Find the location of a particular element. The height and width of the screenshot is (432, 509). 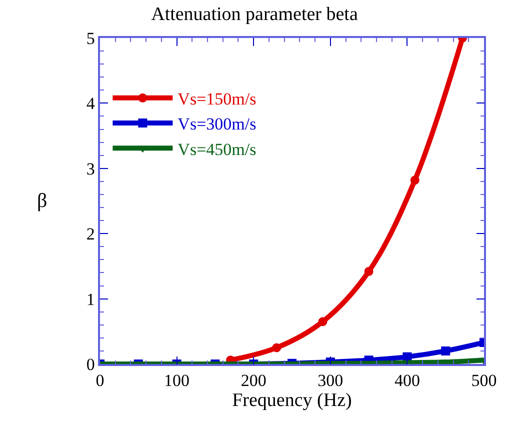

x-tick-label: 200 is located at coordinates (253, 380).